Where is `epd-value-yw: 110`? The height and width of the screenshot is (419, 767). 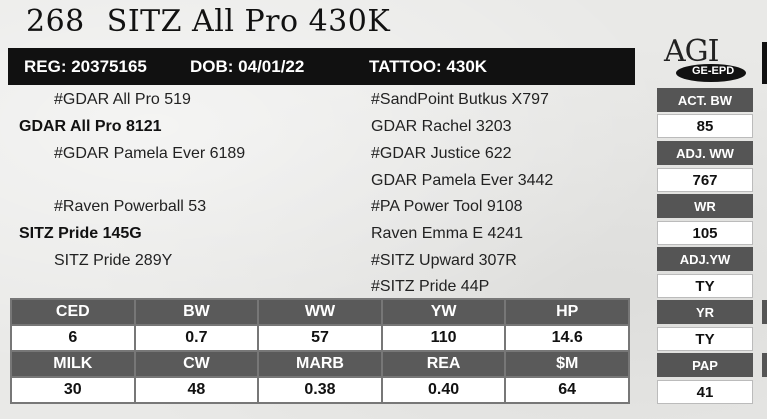 epd-value-yw: 110 is located at coordinates (443, 338).